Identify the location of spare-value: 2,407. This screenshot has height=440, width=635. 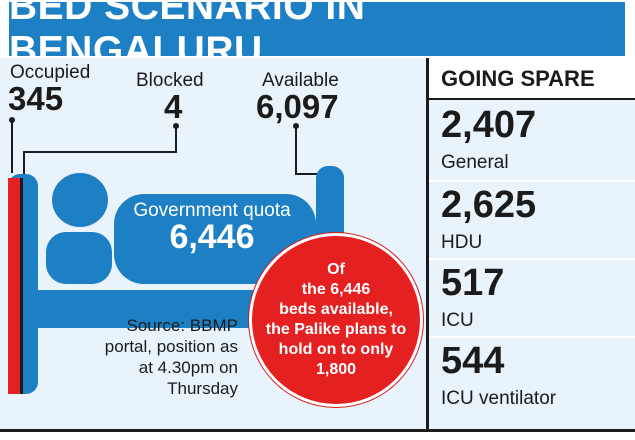
(489, 125).